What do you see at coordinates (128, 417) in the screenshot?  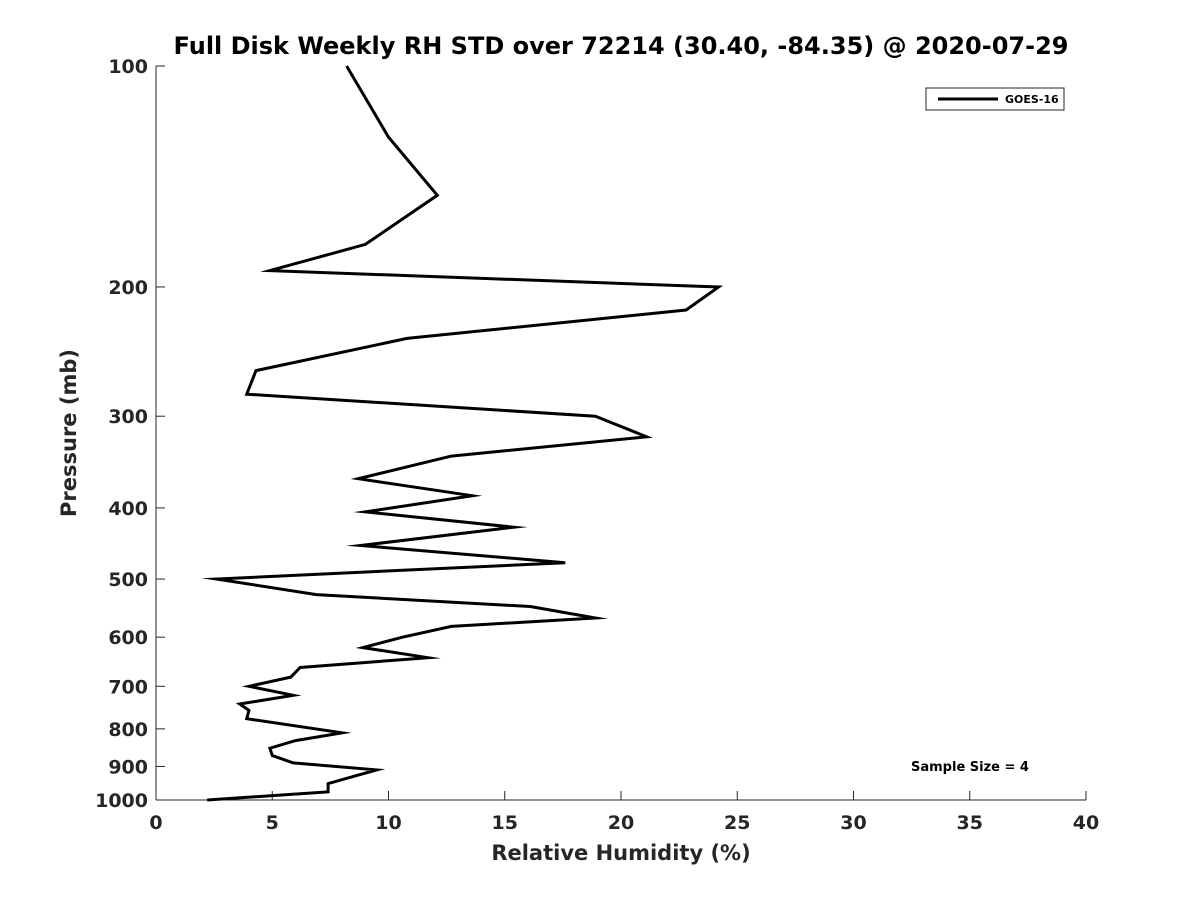 I see `y-tick-label: 300` at bounding box center [128, 417].